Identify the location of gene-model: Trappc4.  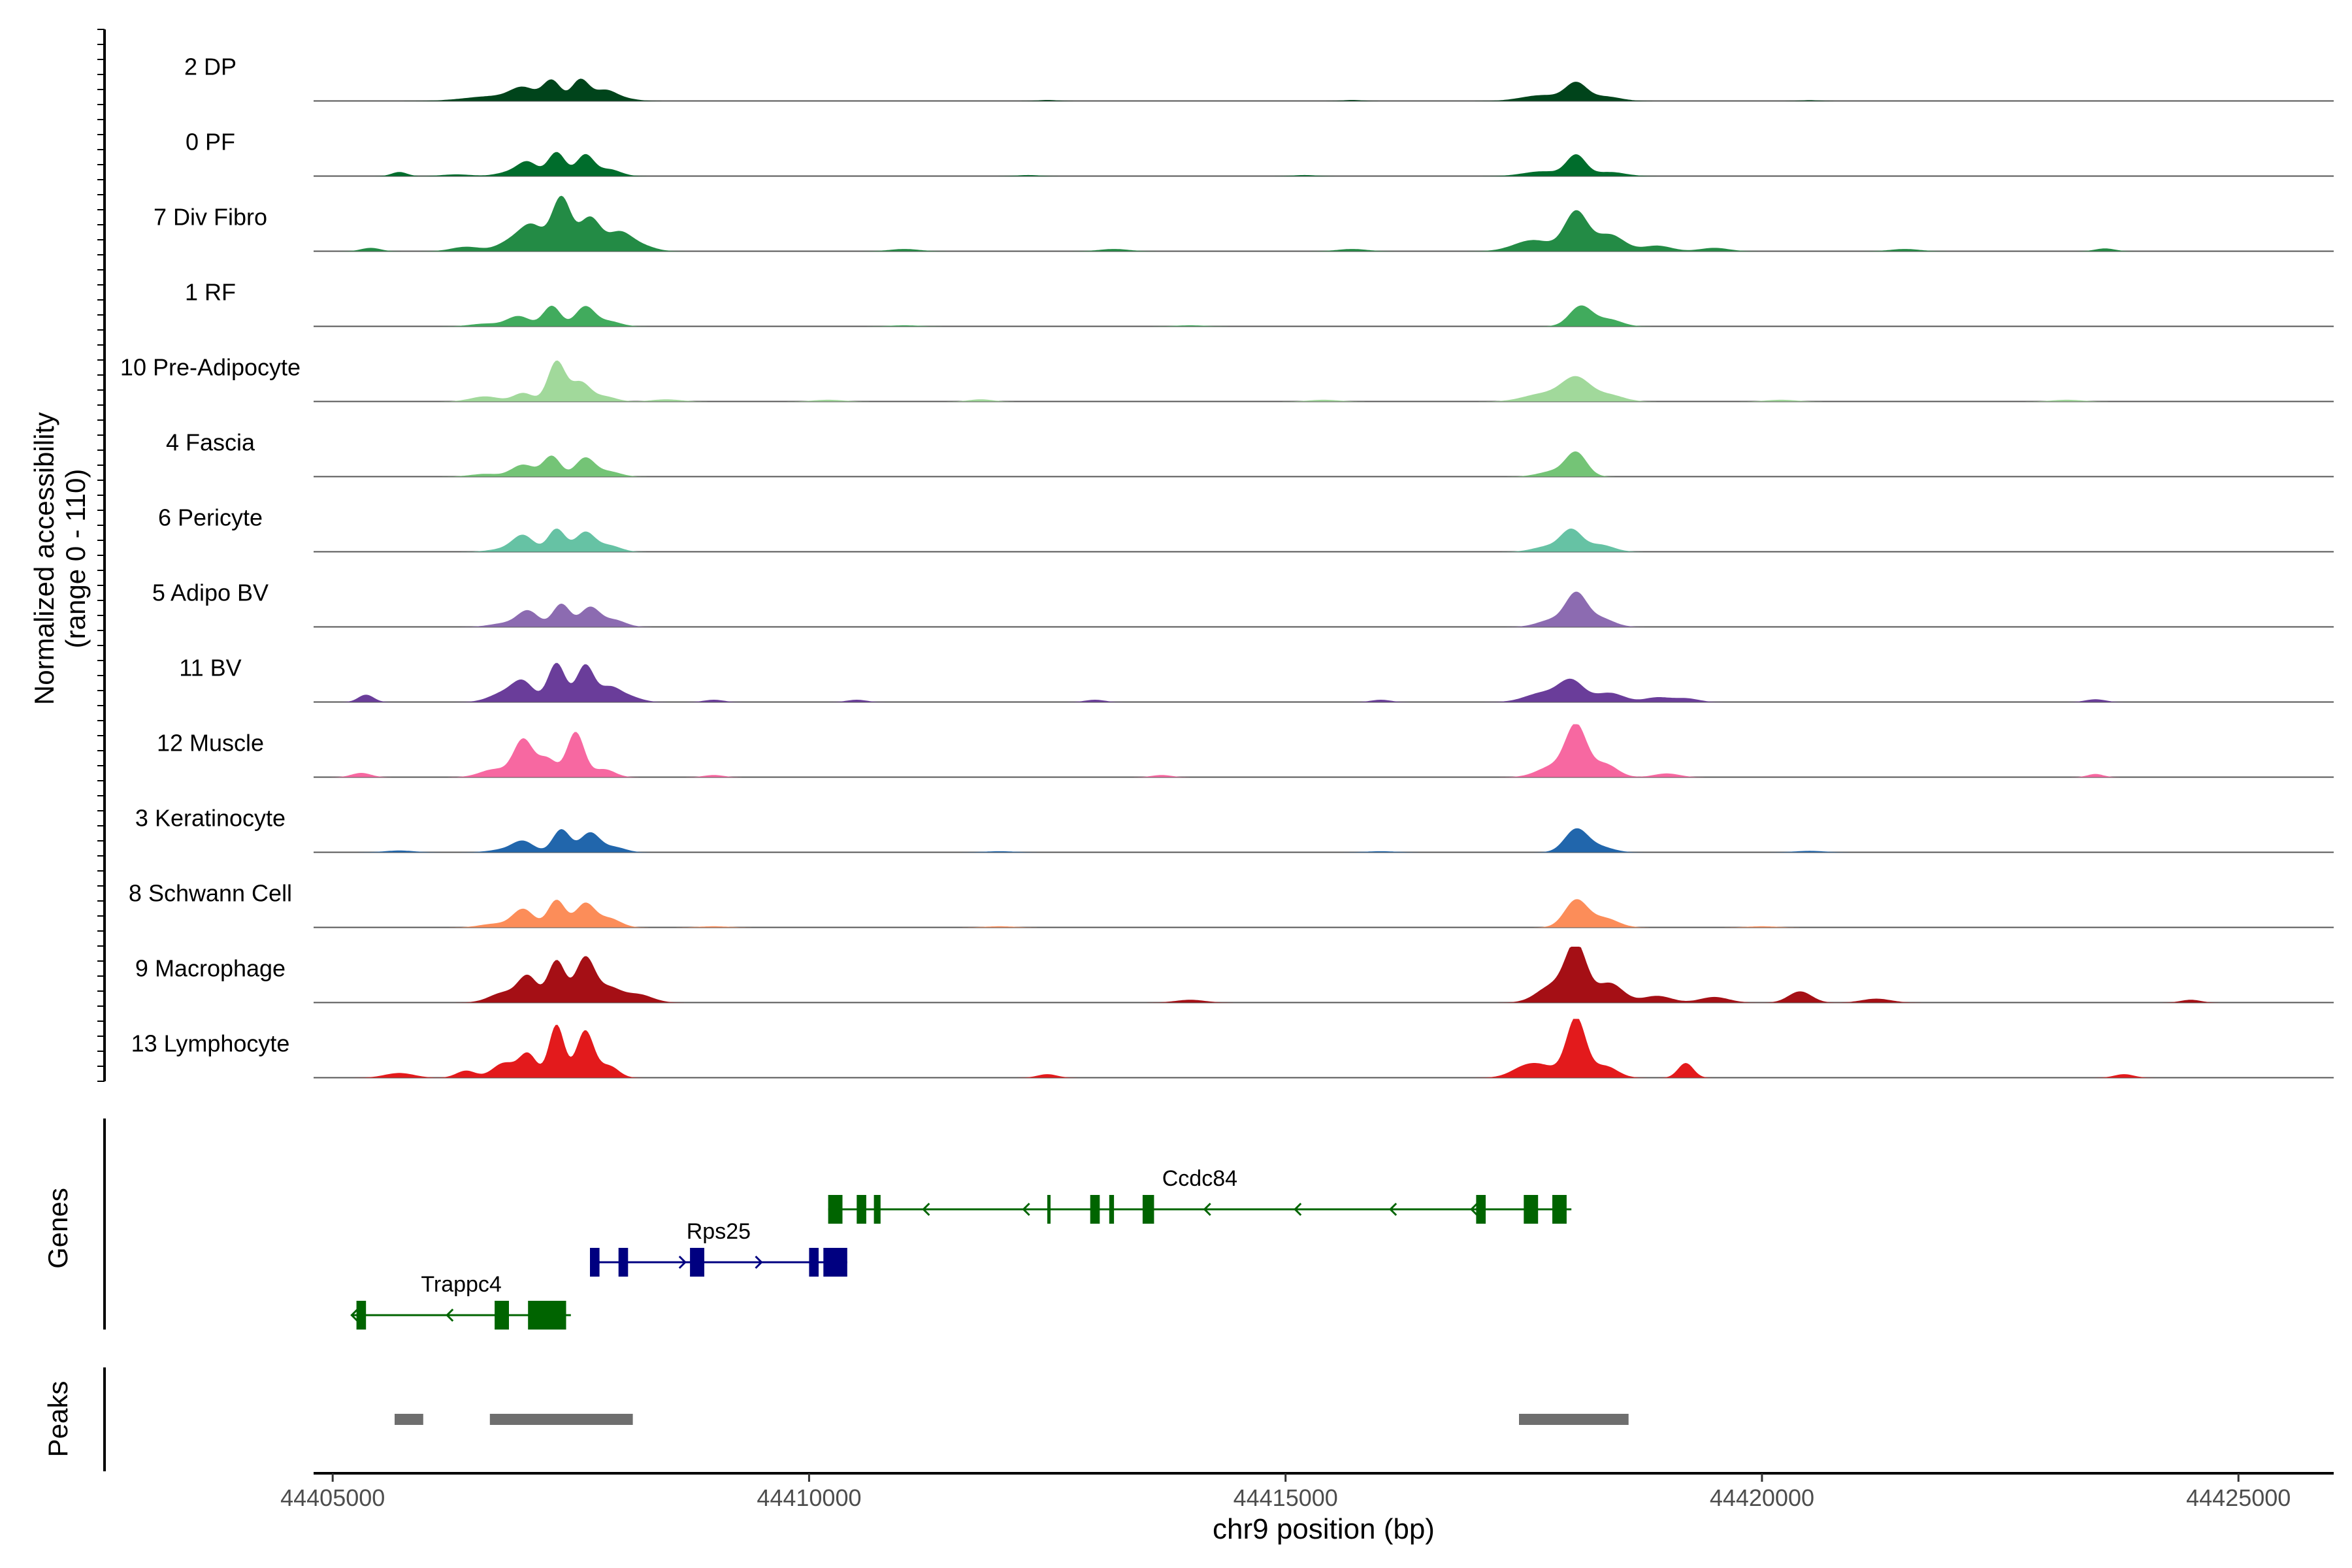
(460, 1301).